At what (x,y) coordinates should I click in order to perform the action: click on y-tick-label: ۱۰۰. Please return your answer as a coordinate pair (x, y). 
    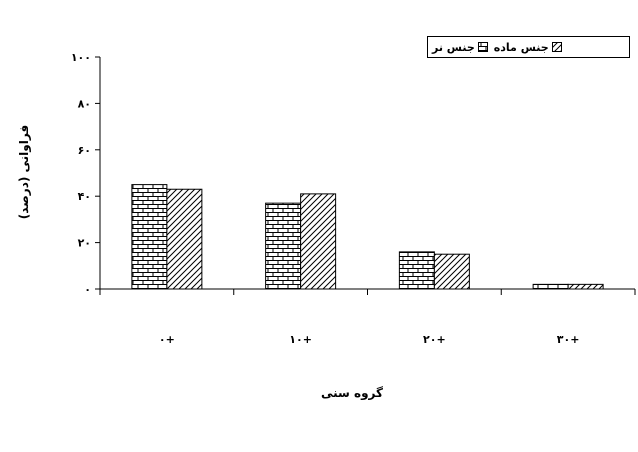
    Looking at the image, I should click on (81, 57).